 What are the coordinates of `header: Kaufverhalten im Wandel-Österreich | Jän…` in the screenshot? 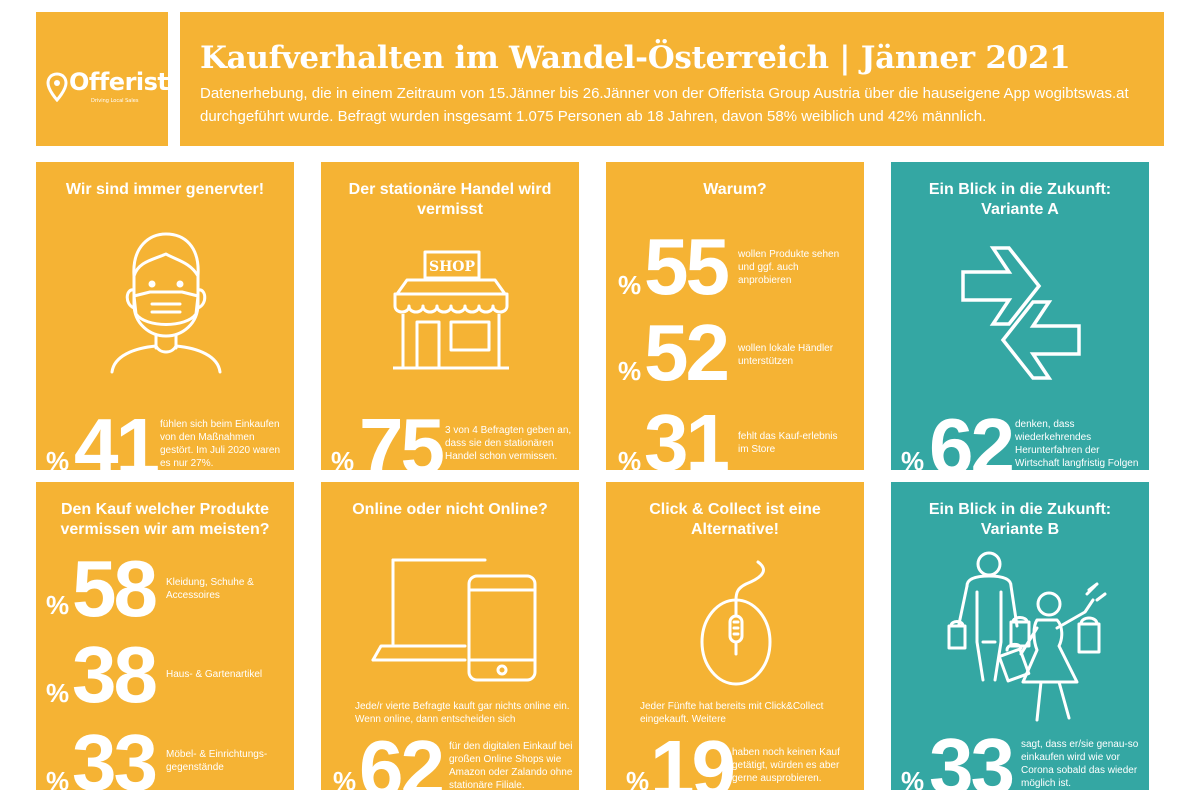 It's located at (672, 79).